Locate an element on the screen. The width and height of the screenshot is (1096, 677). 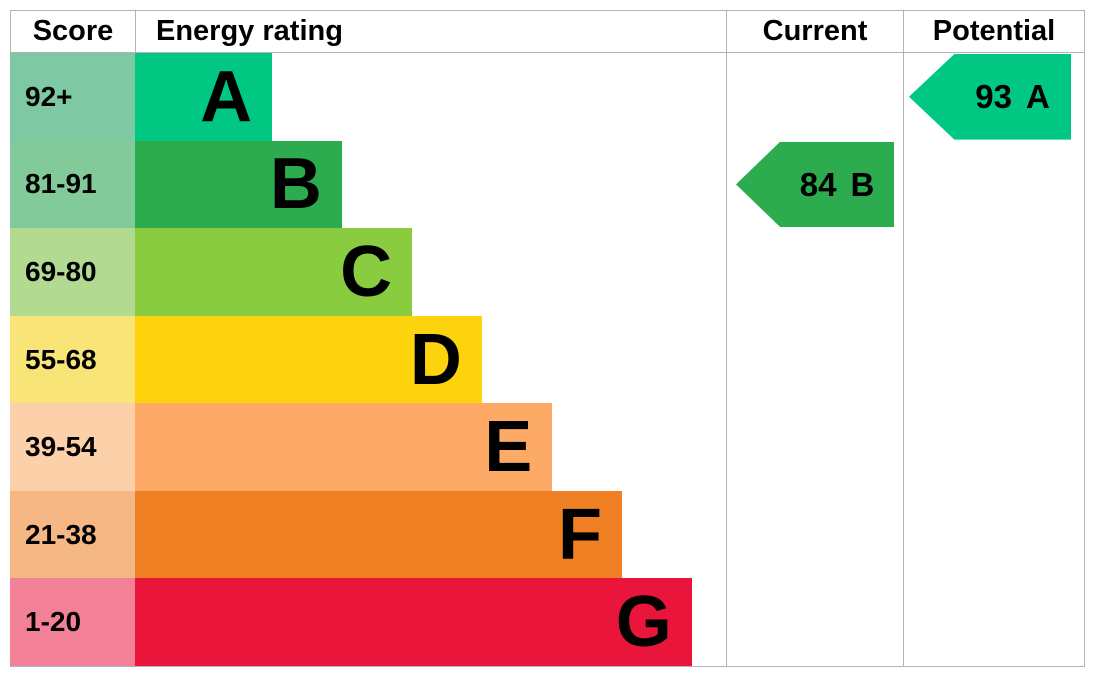
current-cell-d is located at coordinates (814, 359).